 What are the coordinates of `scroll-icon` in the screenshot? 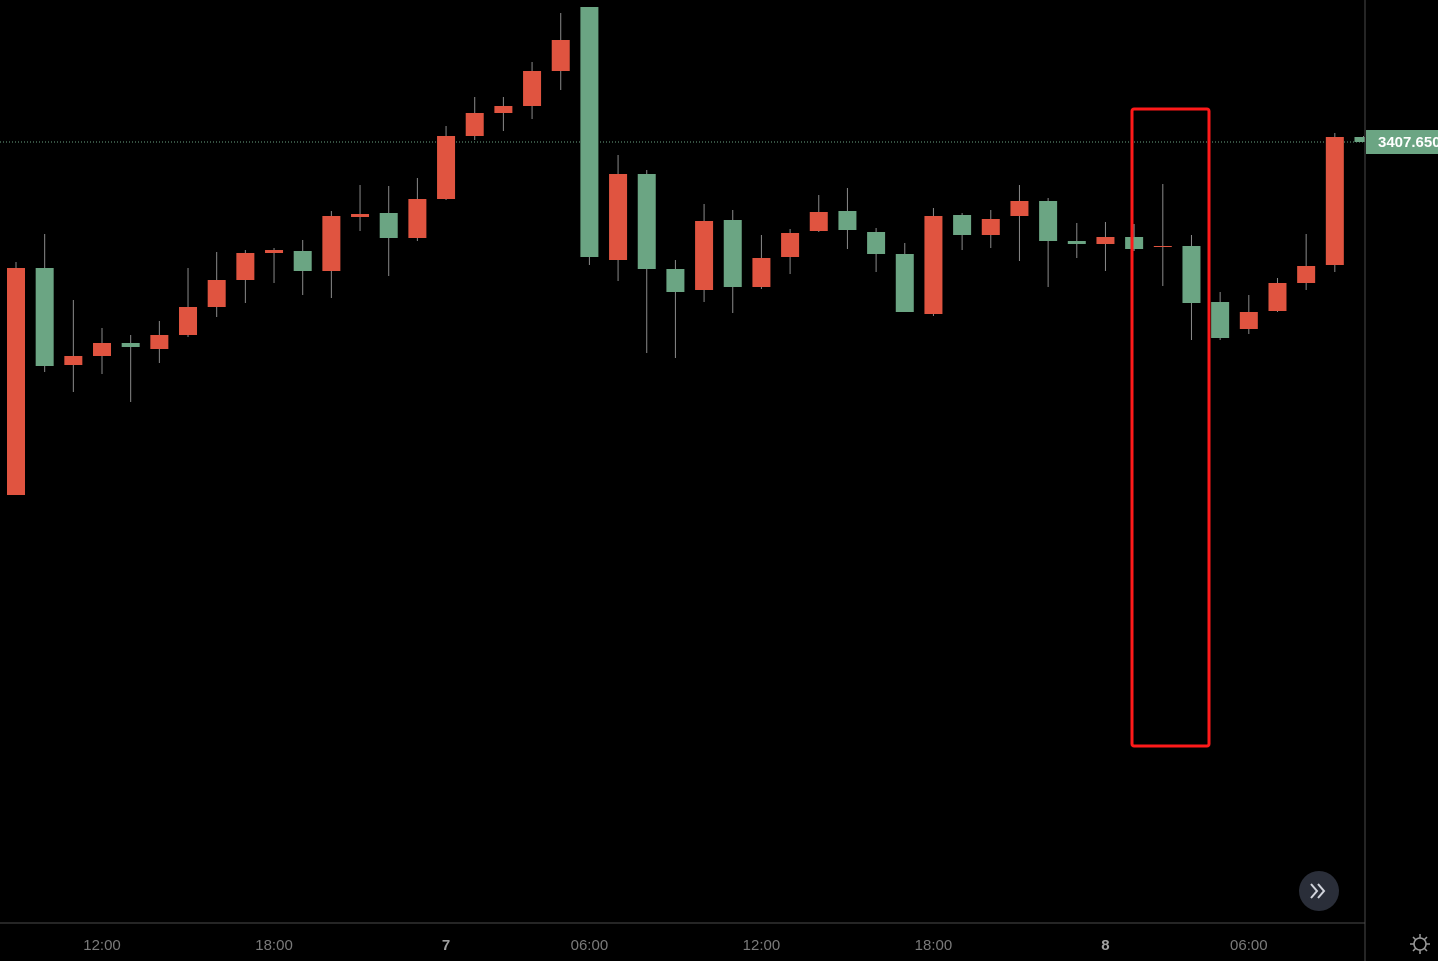 It's located at (1318, 891).